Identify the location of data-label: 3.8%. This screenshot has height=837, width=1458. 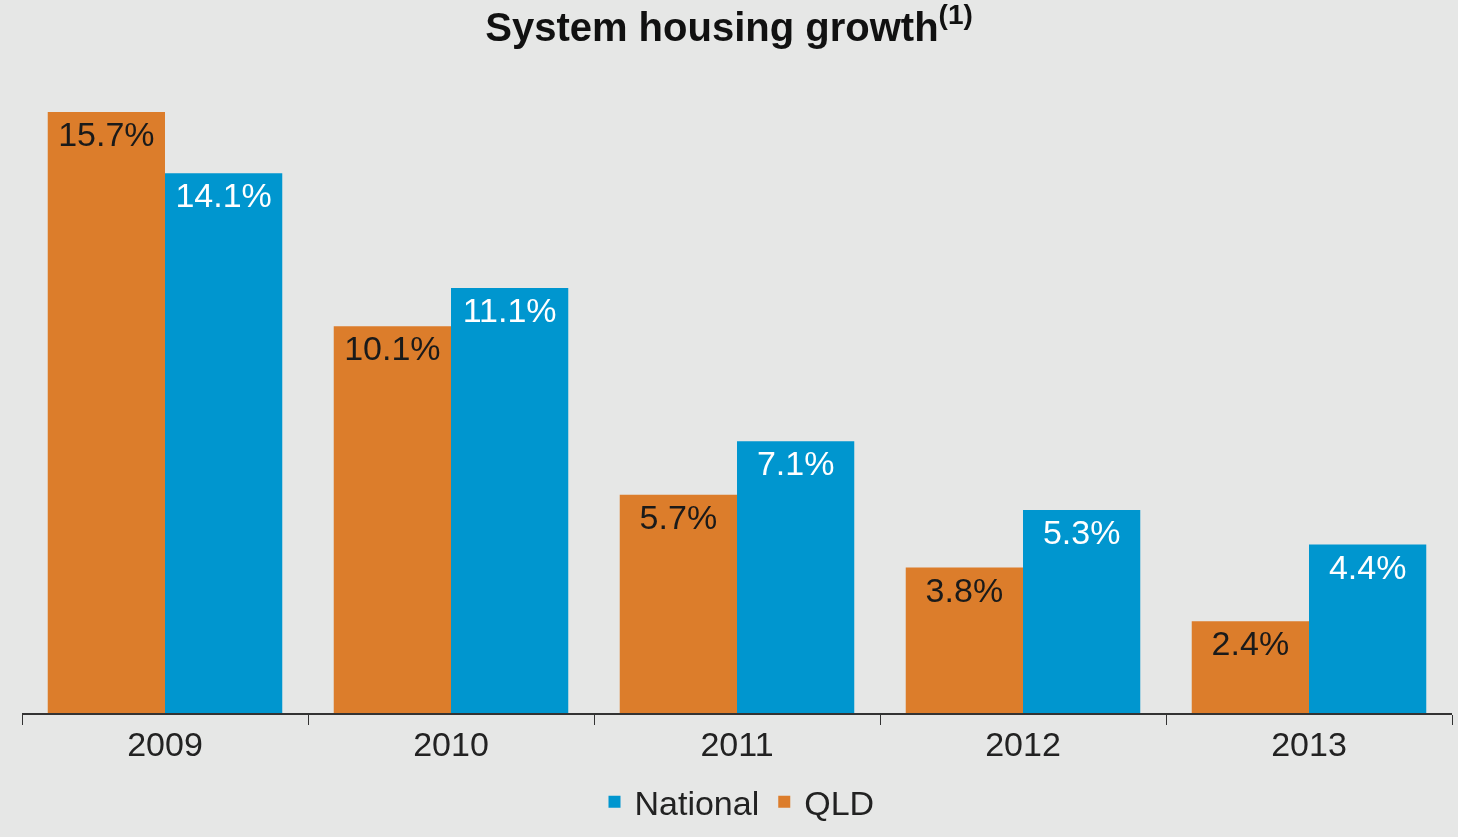
(964, 589).